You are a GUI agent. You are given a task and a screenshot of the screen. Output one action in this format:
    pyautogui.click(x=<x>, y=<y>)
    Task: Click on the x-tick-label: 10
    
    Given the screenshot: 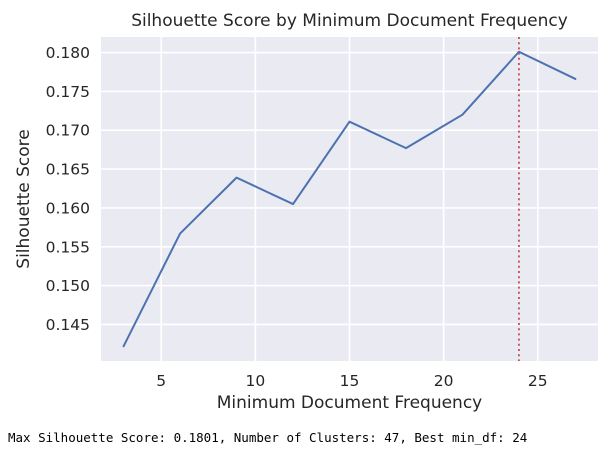 What is the action you would take?
    pyautogui.click(x=256, y=381)
    